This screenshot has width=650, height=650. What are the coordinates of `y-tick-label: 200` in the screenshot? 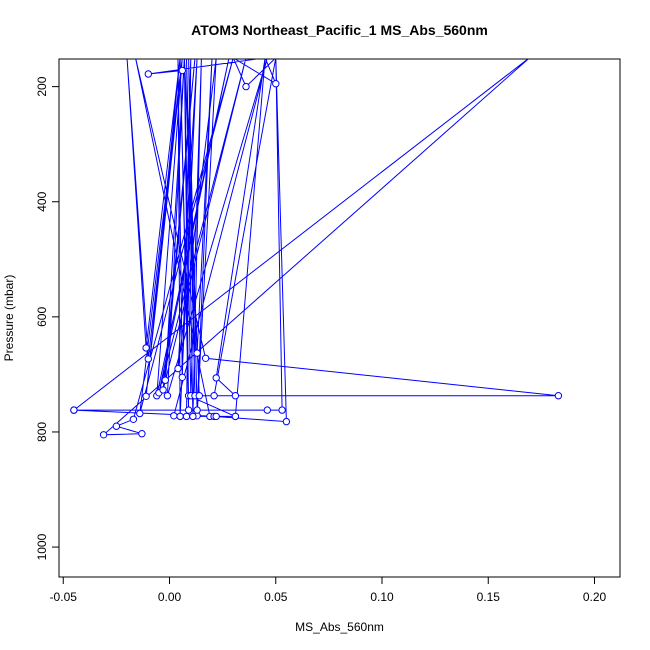 It's located at (42, 86).